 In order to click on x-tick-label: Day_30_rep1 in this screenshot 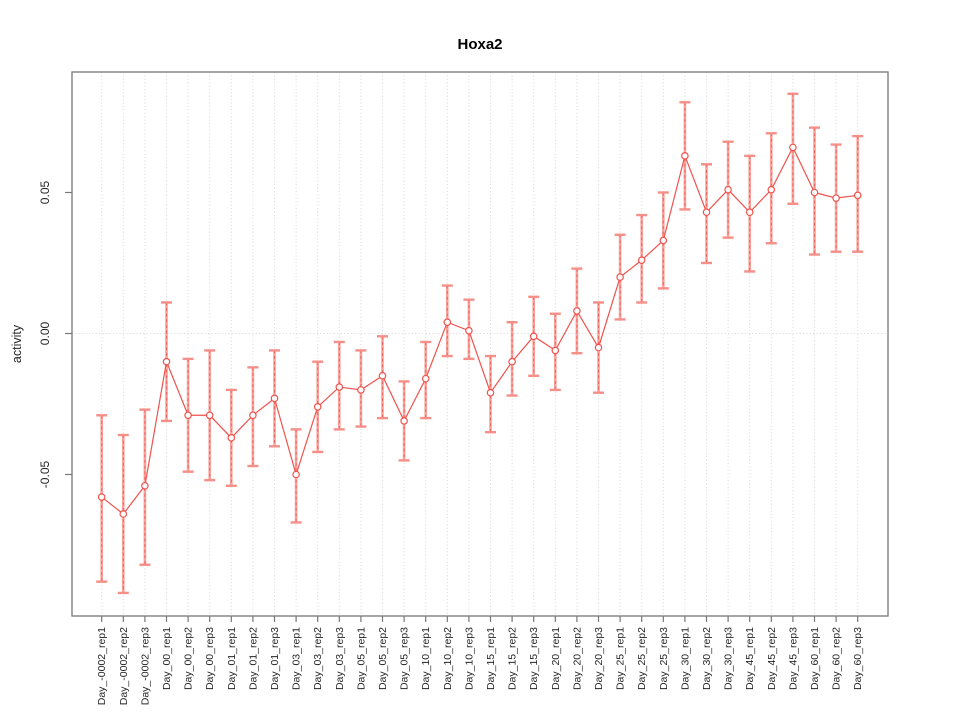, I will do `click(685, 658)`.